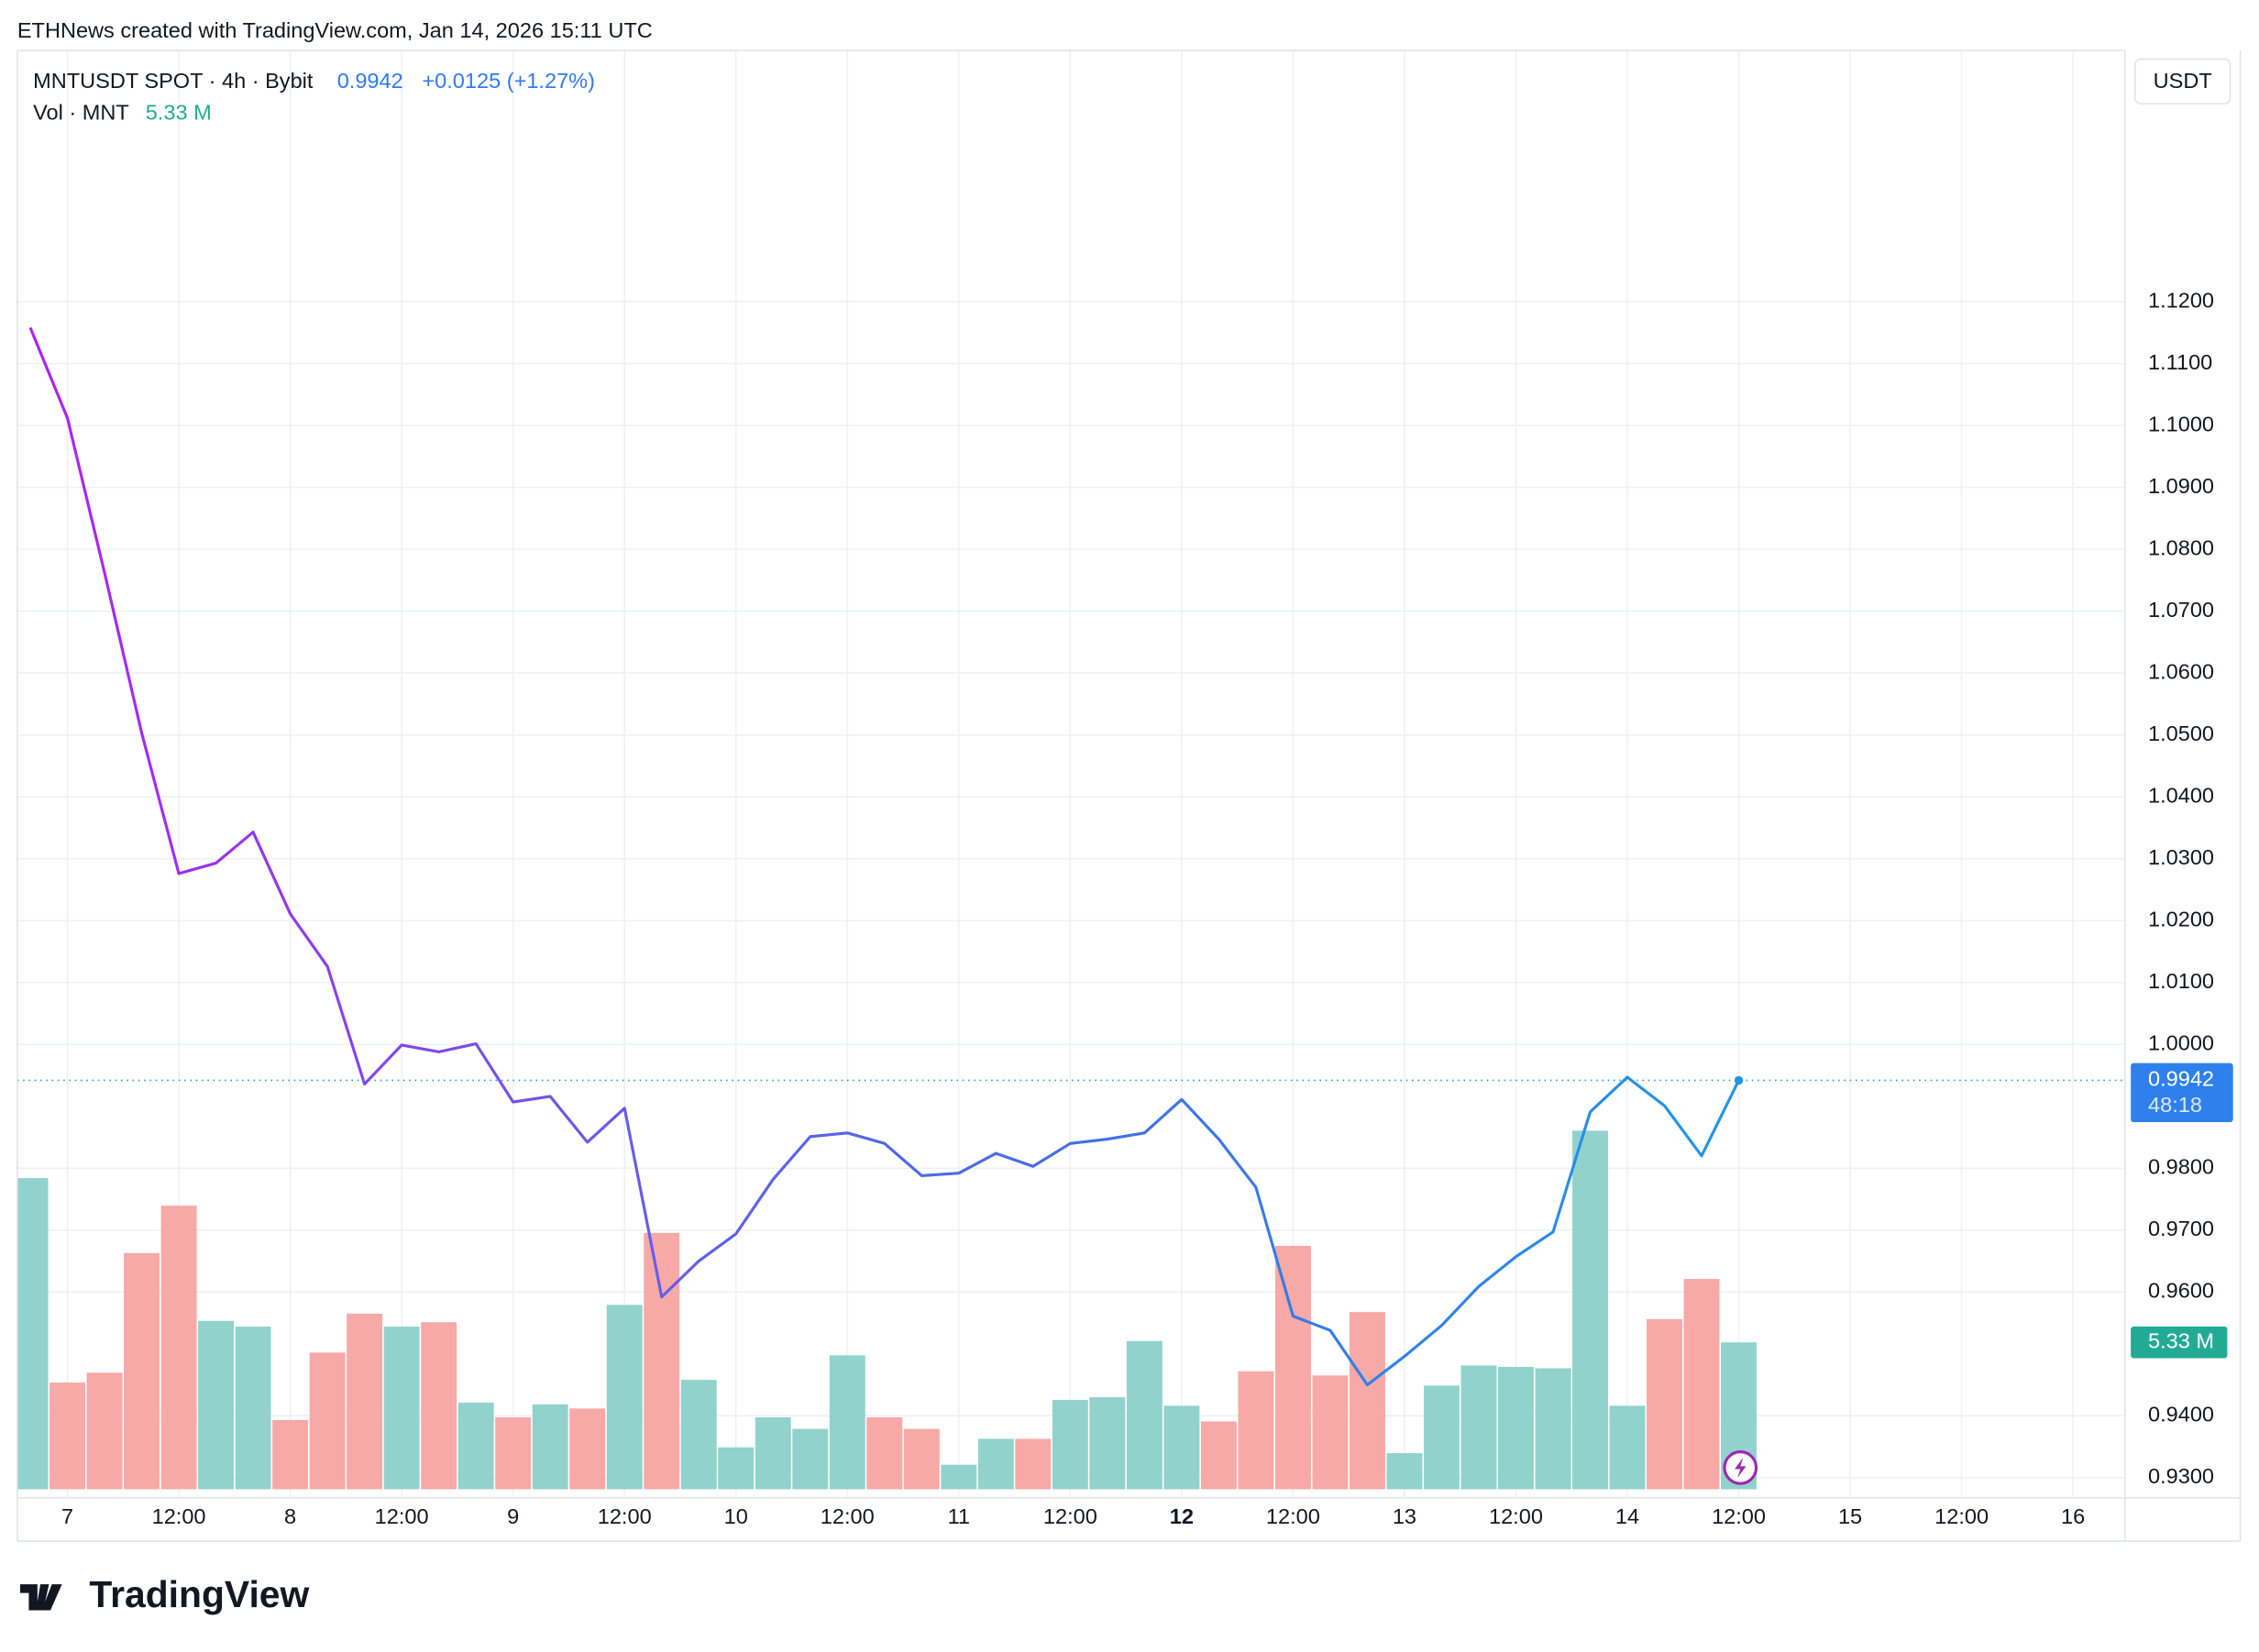 This screenshot has height=1652, width=2259. What do you see at coordinates (199, 1594) in the screenshot?
I see `logo-text: TradingView` at bounding box center [199, 1594].